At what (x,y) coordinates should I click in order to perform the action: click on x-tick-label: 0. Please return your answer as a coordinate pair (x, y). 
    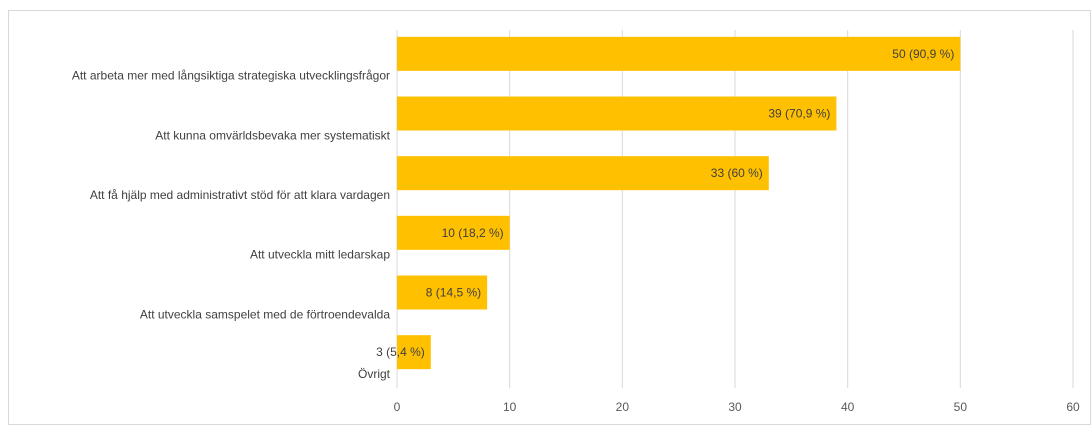
    Looking at the image, I should click on (397, 407).